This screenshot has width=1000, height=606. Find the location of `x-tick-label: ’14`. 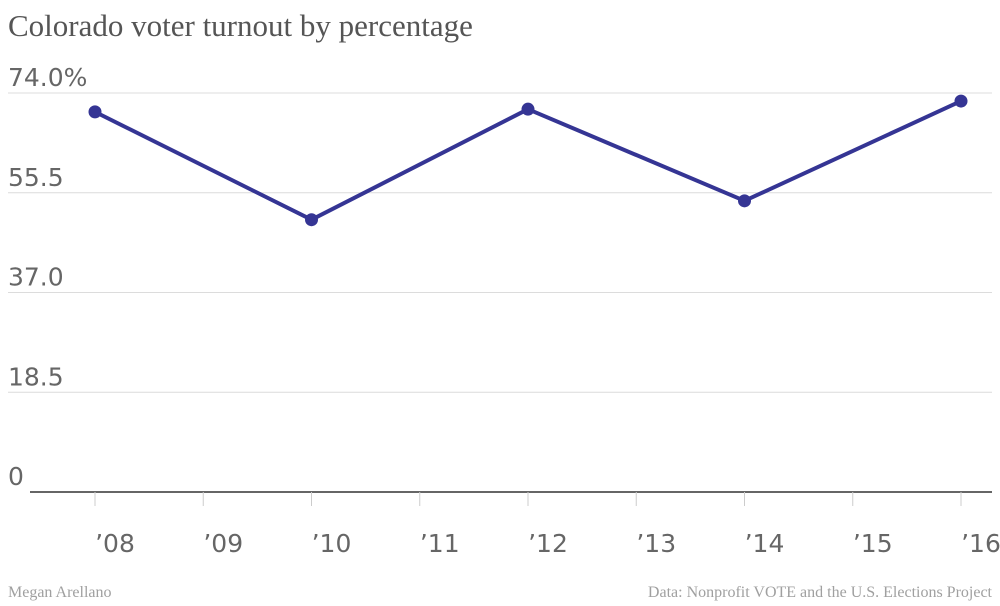

x-tick-label: ’14 is located at coordinates (765, 543).